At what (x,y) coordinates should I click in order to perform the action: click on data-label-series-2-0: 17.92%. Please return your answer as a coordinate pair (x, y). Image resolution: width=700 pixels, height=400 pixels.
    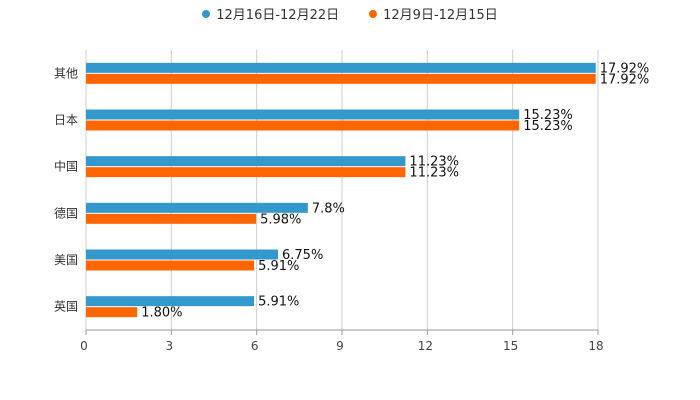
    Looking at the image, I should click on (625, 79).